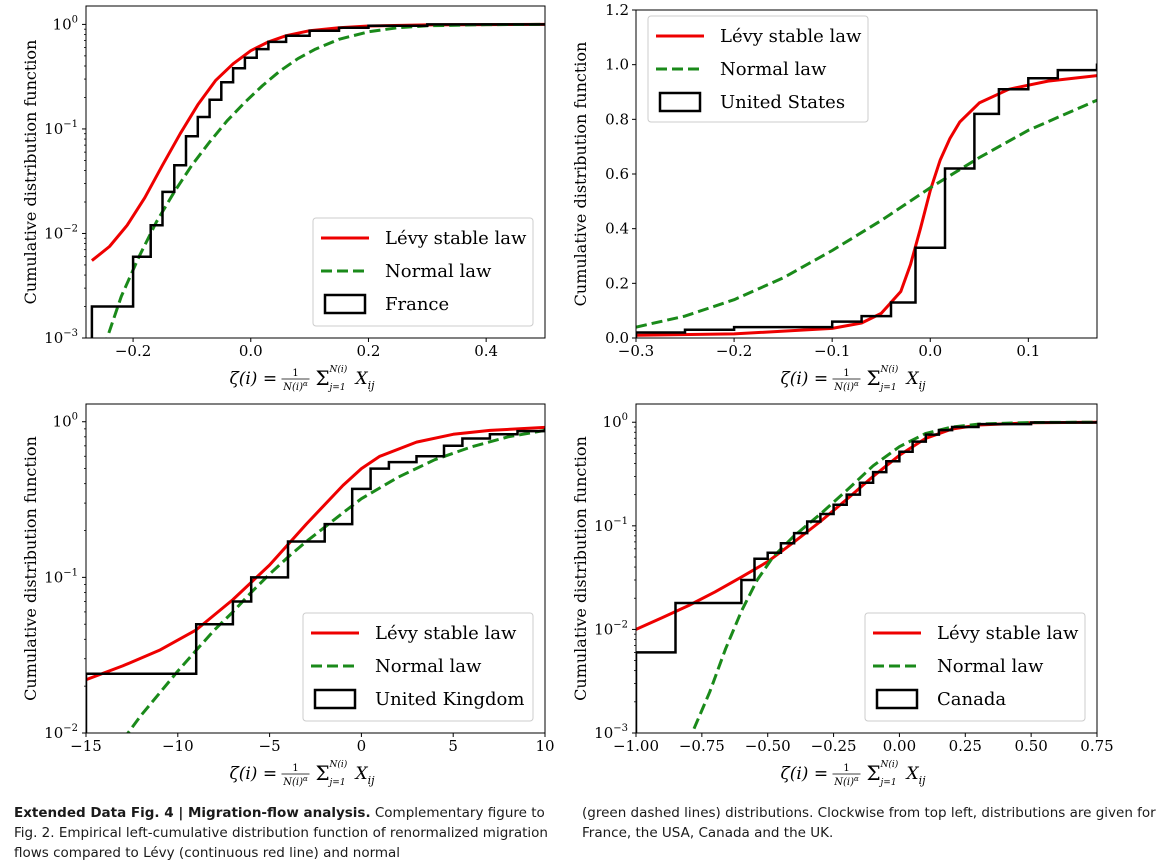  Describe the element at coordinates (86, 746) in the screenshot. I see `x-tick-label: −15` at that location.